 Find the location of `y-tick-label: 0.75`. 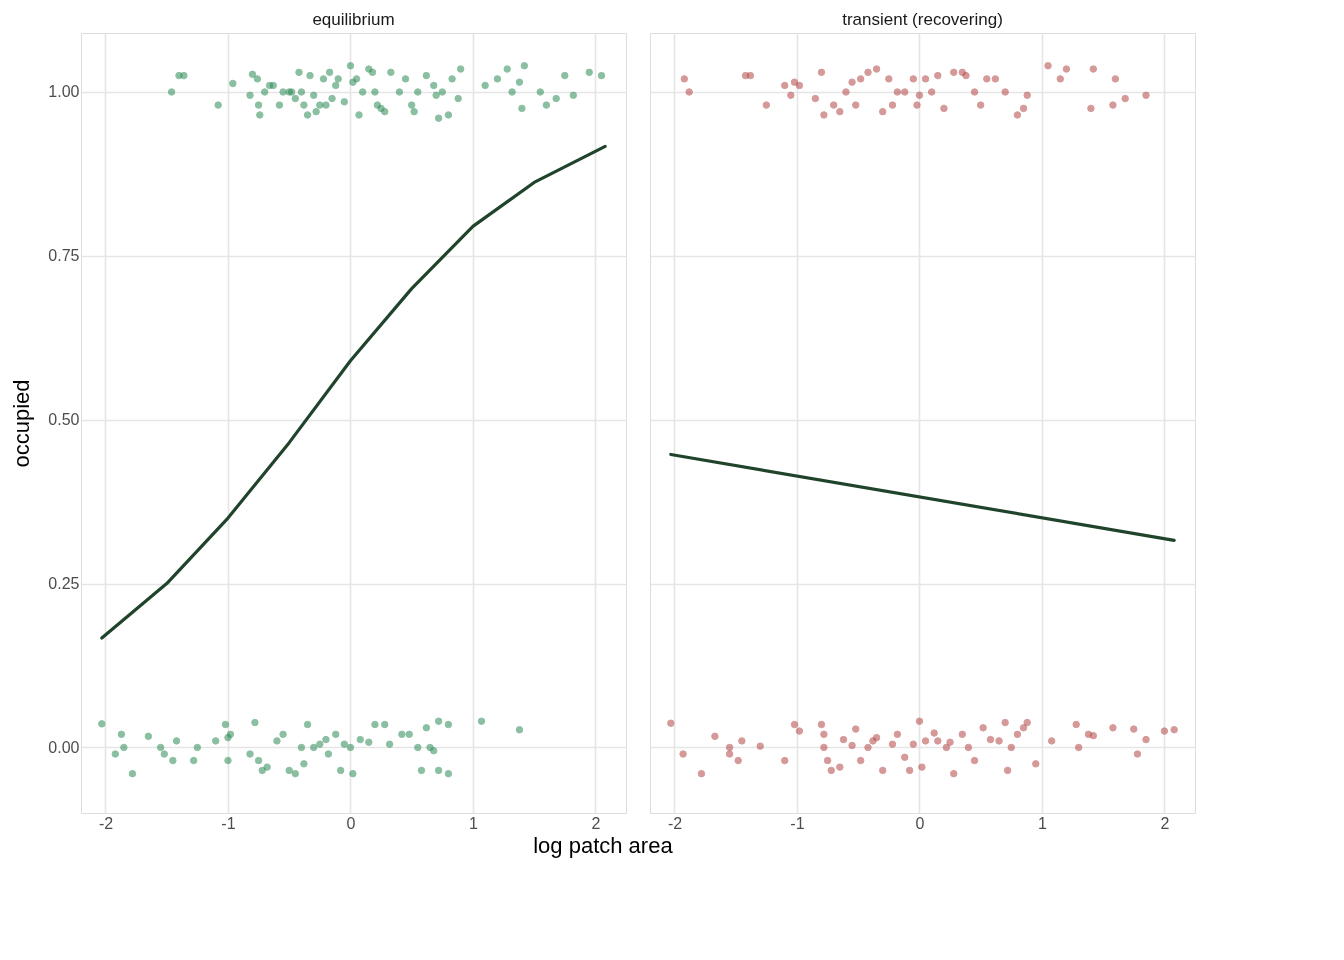

y-tick-label: 0.75 is located at coordinates (64, 256).